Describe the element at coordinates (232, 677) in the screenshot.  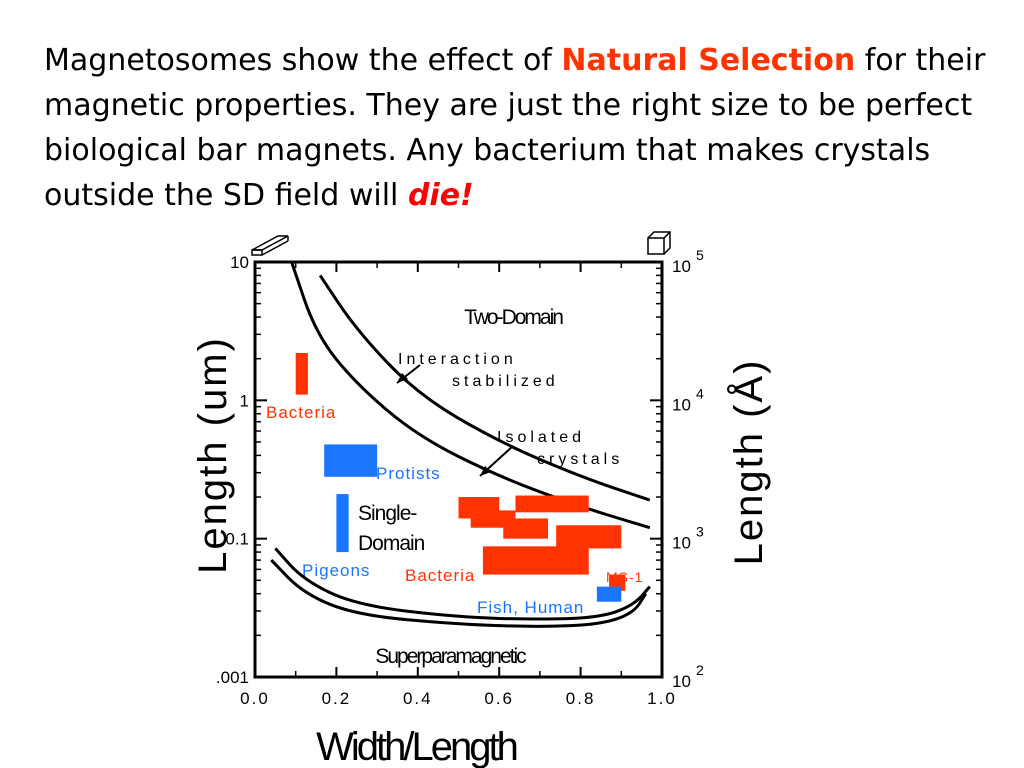
I see `y-tick-label-left-0: .001` at that location.